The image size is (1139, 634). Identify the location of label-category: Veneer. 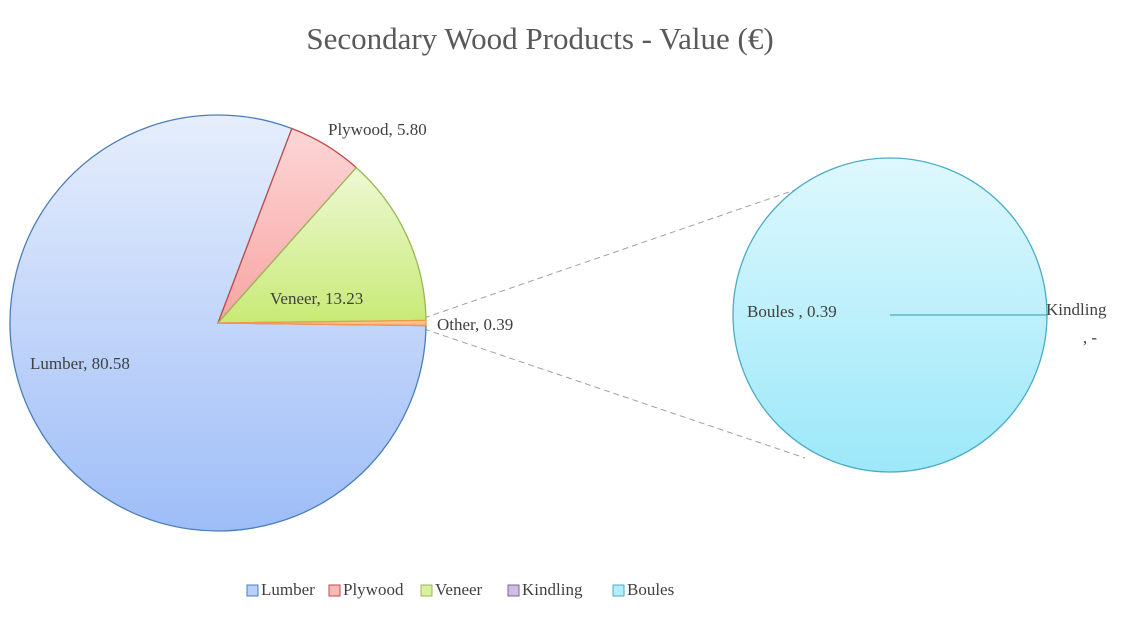
(294, 298).